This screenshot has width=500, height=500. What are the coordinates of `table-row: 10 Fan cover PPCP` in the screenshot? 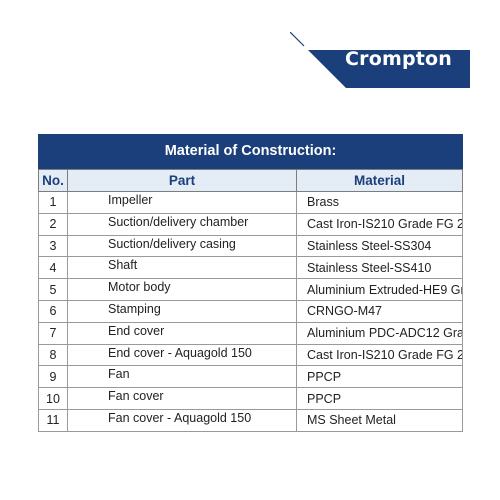 It's located at (250, 398).